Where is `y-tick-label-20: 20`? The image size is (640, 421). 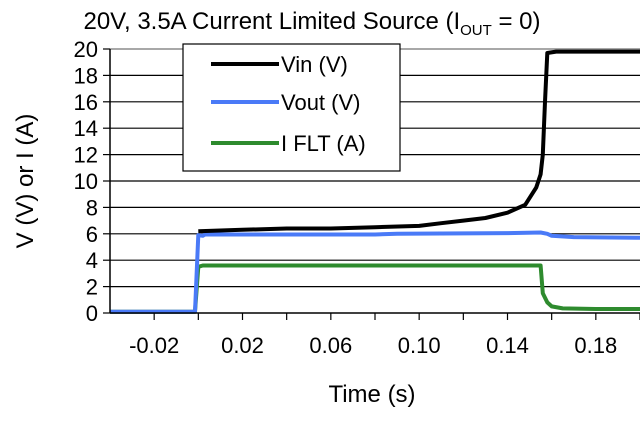 y-tick-label-20: 20 is located at coordinates (86, 49).